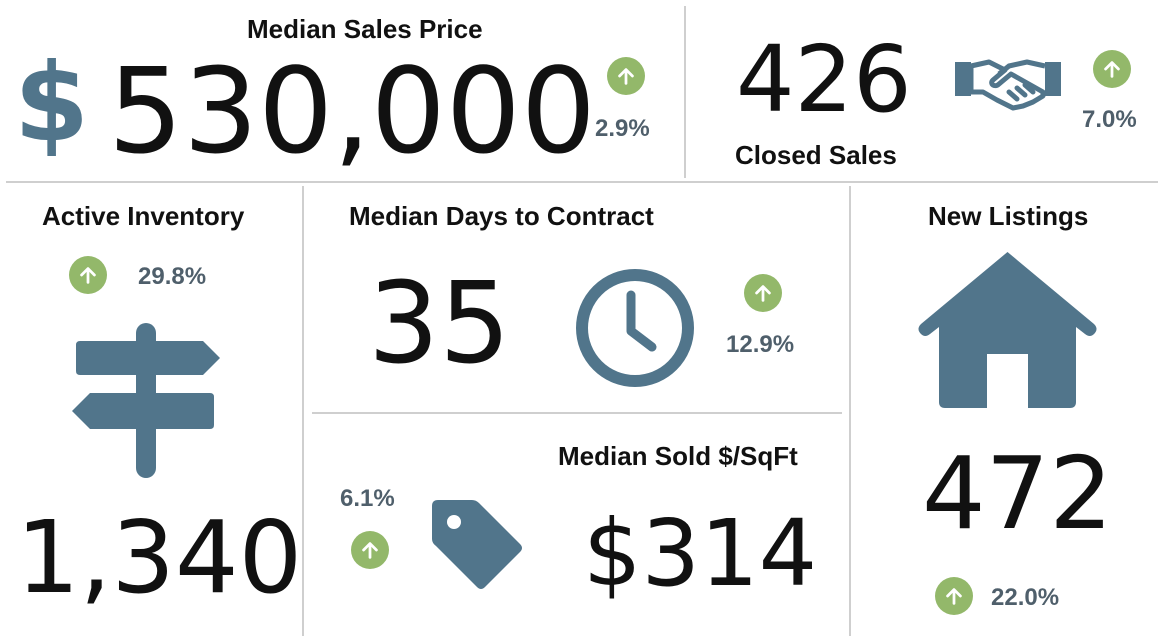  I want to click on new-listings-value: 472, so click(1017, 493).